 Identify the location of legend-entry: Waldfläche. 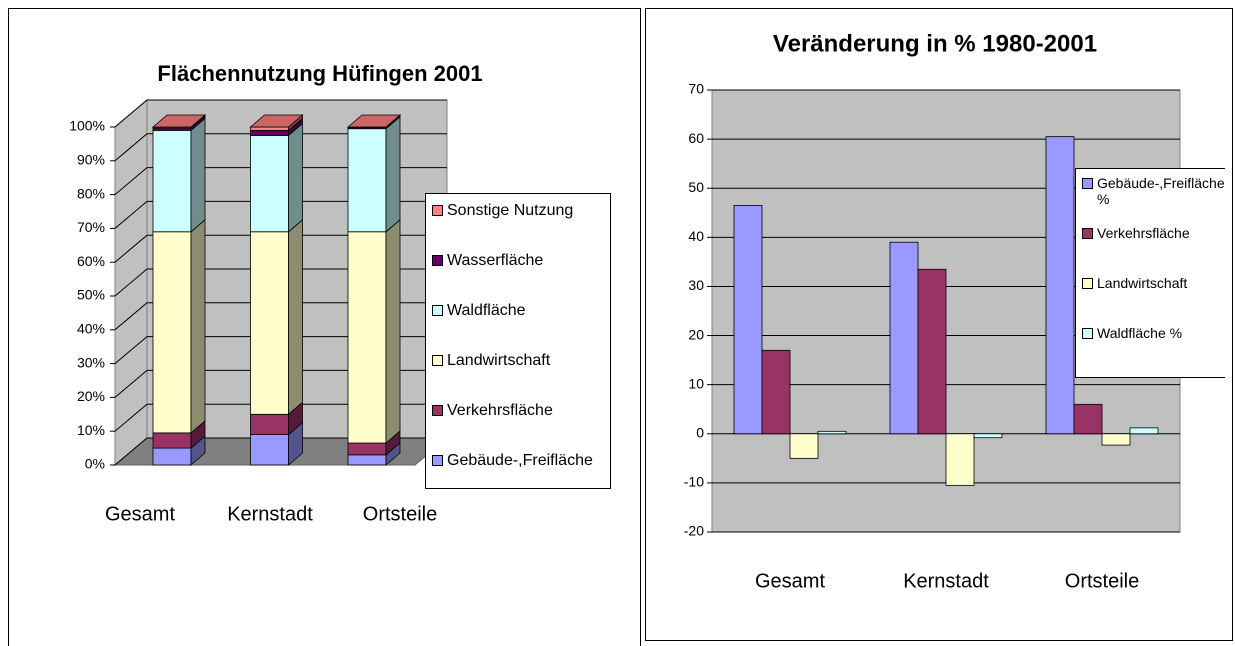
(519, 311).